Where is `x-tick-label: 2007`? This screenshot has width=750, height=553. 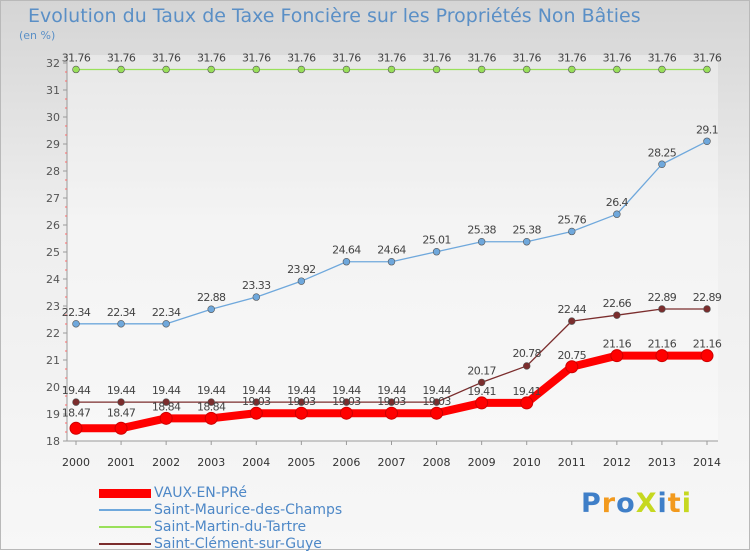 x-tick-label: 2007 is located at coordinates (392, 462).